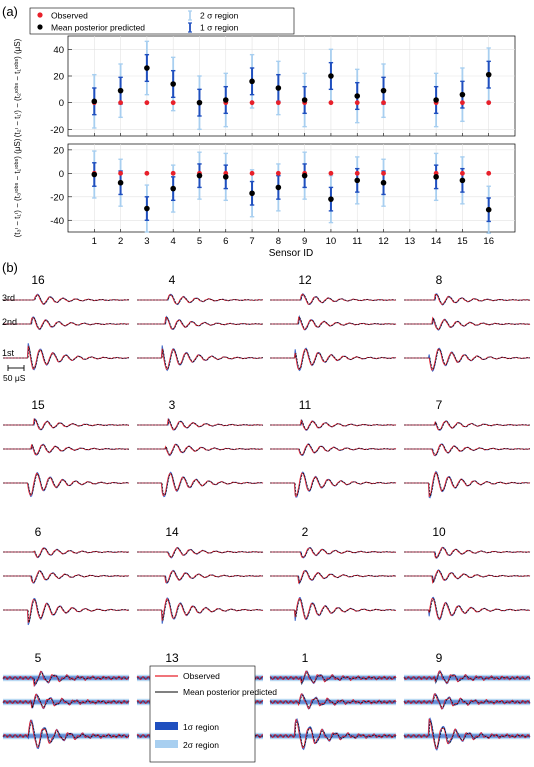 The width and height of the screenshot is (534, 767). Describe the element at coordinates (66, 322) in the screenshot. I see `waveform-panel-16: 16` at that location.